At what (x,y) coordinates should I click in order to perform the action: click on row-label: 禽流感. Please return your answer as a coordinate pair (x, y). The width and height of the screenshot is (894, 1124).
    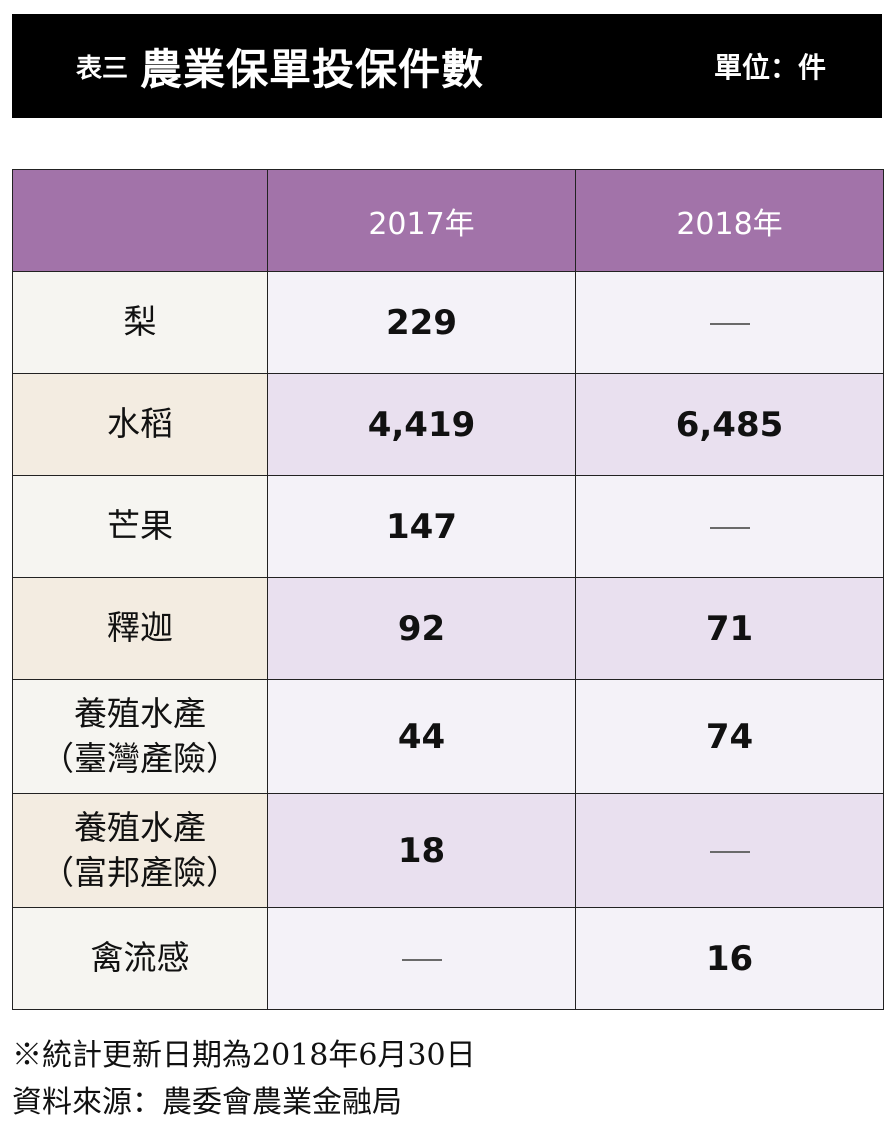
    Looking at the image, I should click on (140, 958).